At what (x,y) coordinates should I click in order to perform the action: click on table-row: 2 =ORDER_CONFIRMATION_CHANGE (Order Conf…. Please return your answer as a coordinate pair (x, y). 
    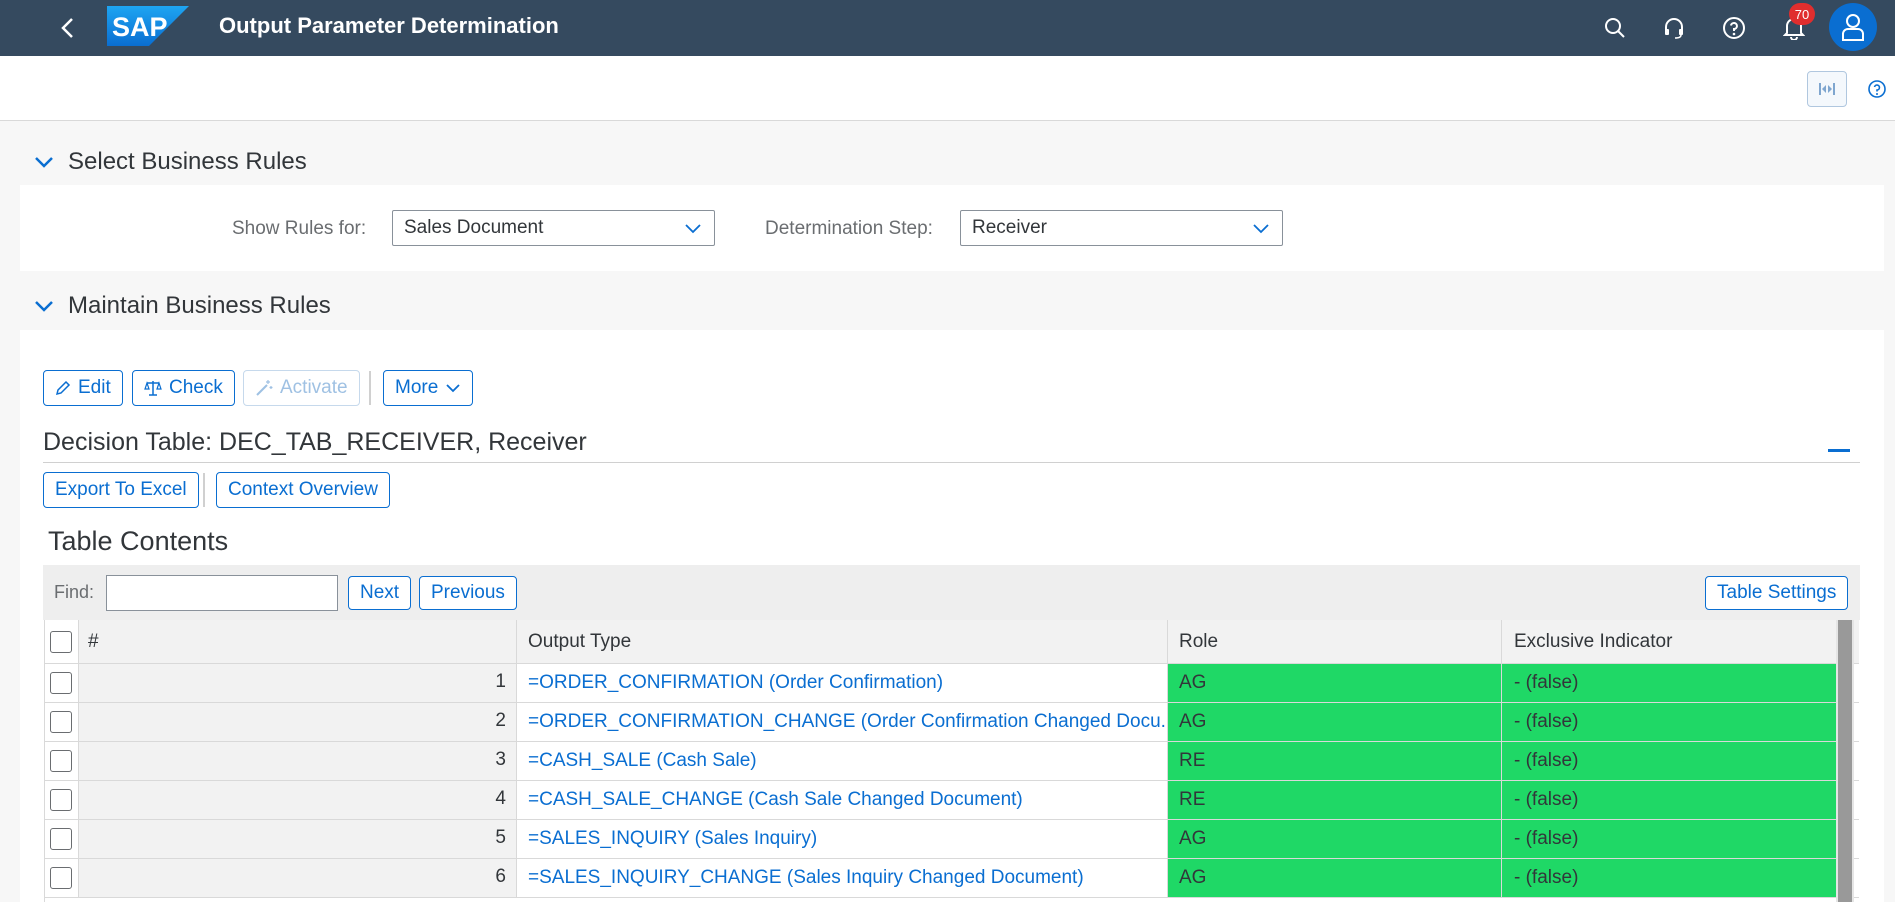
    Looking at the image, I should click on (952, 722).